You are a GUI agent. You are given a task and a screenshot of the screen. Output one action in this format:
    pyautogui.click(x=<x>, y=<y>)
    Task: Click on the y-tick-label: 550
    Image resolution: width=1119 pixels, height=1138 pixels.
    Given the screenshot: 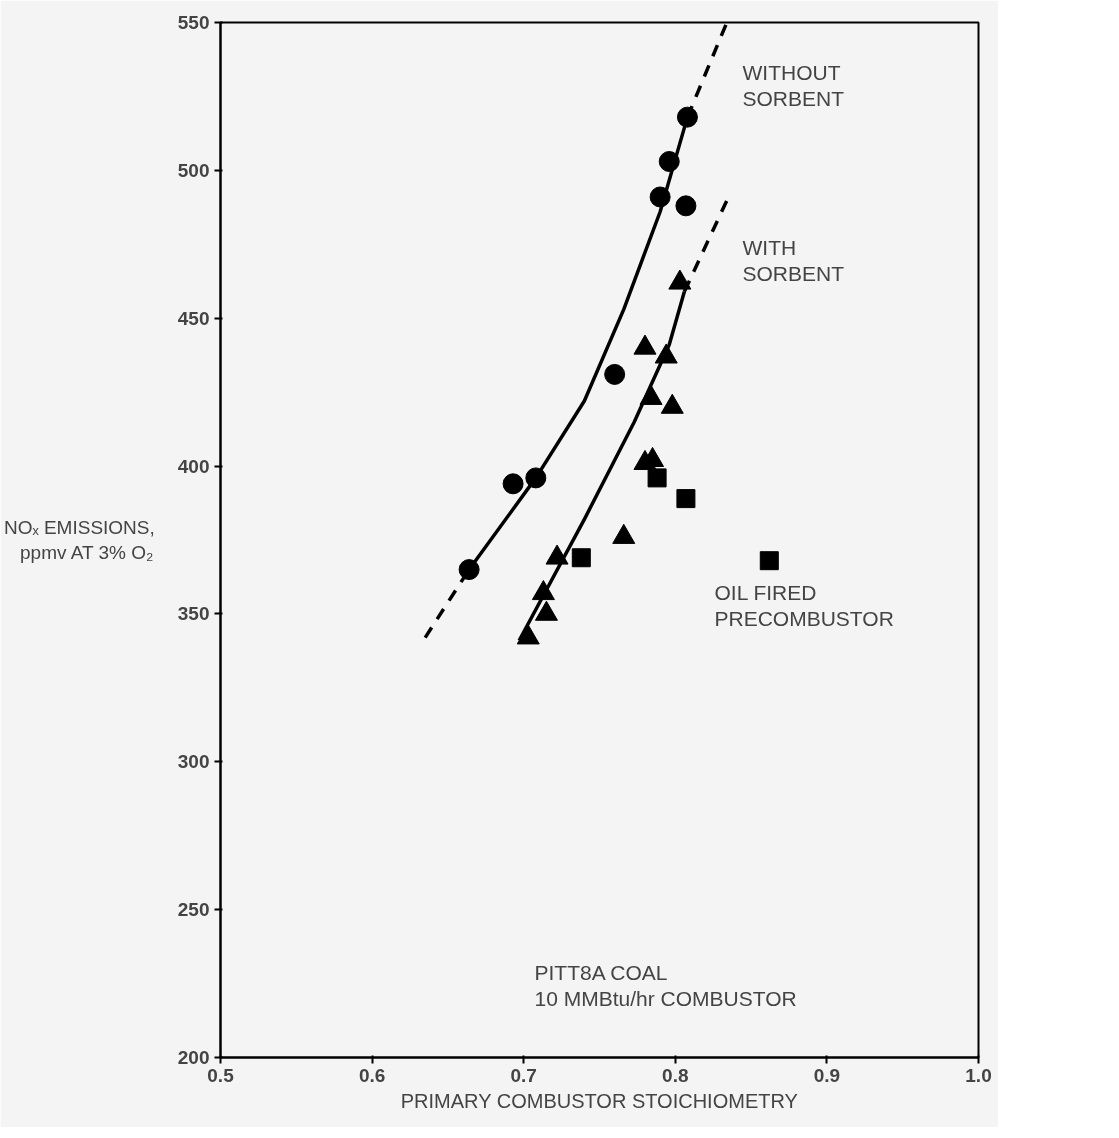 What is the action you would take?
    pyautogui.click(x=193, y=22)
    